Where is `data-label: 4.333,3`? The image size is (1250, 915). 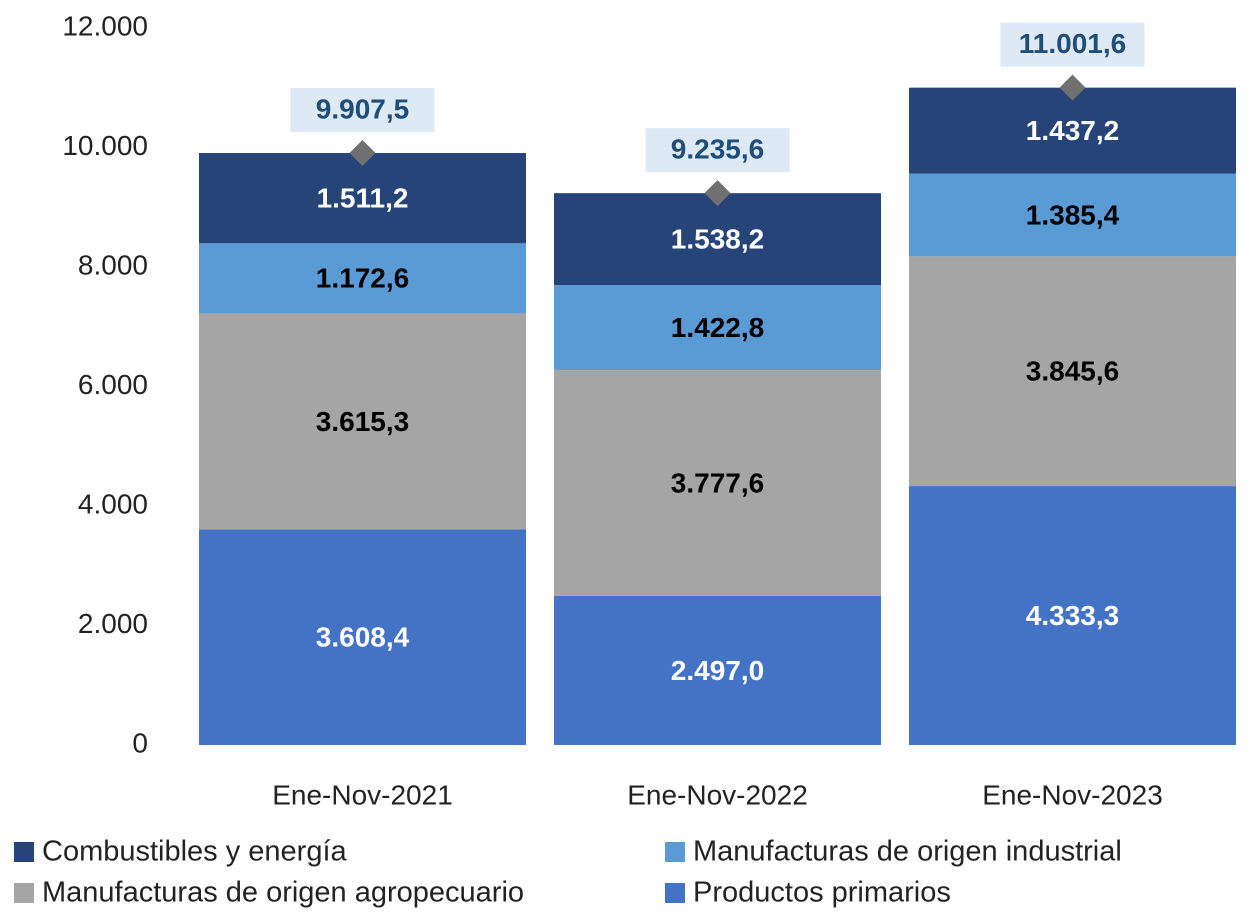 data-label: 4.333,3 is located at coordinates (1072, 615).